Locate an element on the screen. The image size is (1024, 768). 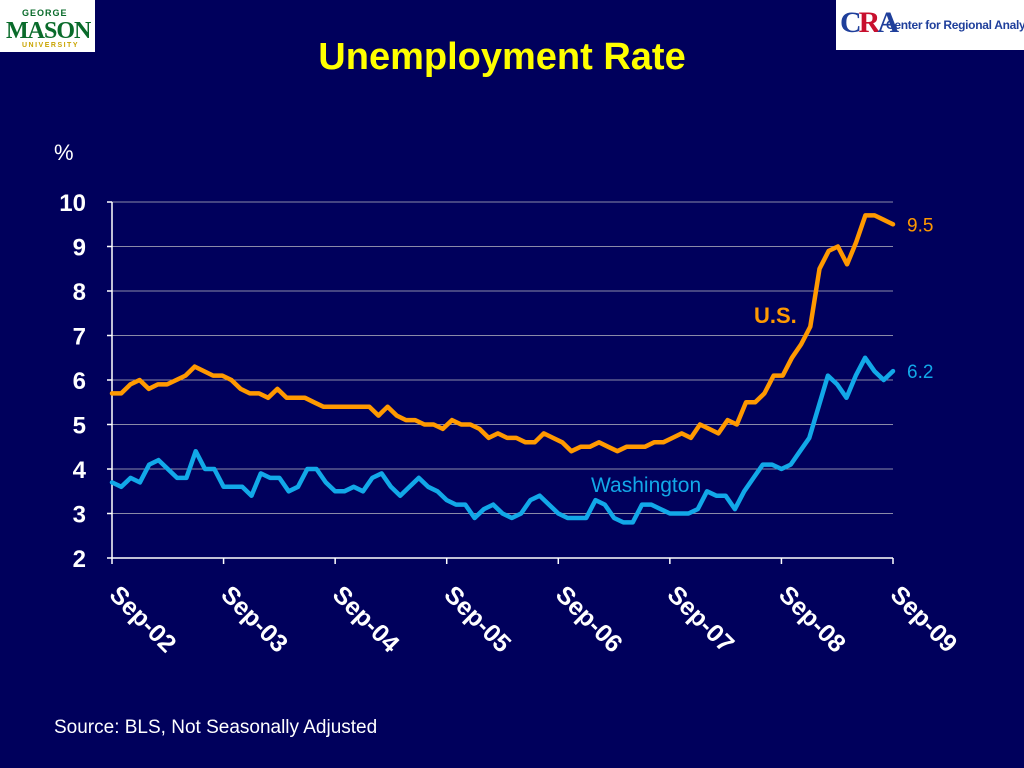
x-tick-label: Sep-05 is located at coordinates (477, 619).